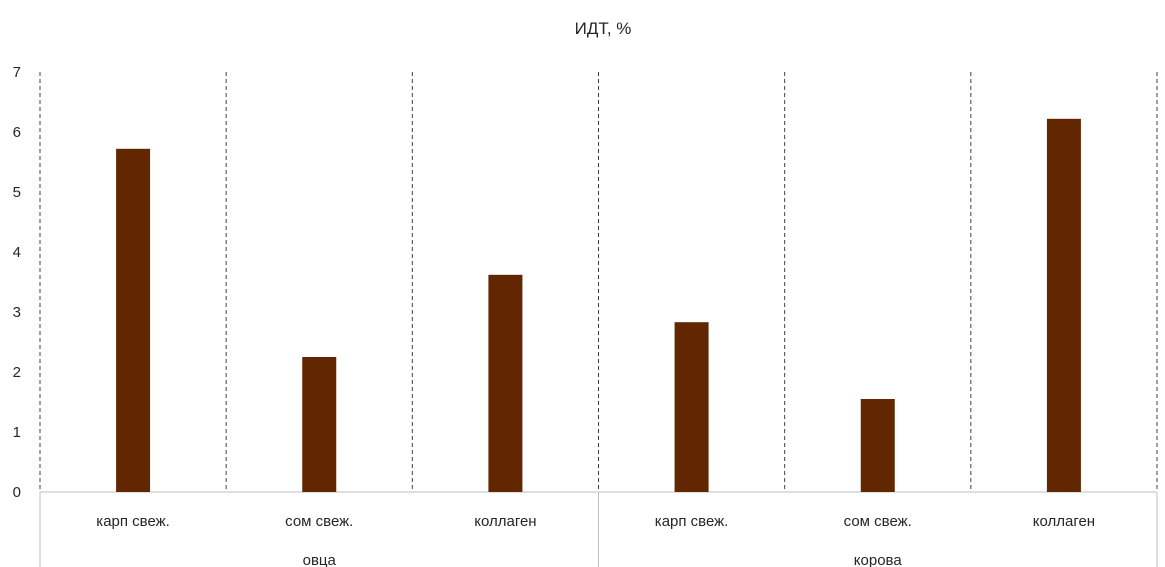 The width and height of the screenshot is (1165, 567). Describe the element at coordinates (17, 252) in the screenshot. I see `y-tick-label: 4` at that location.